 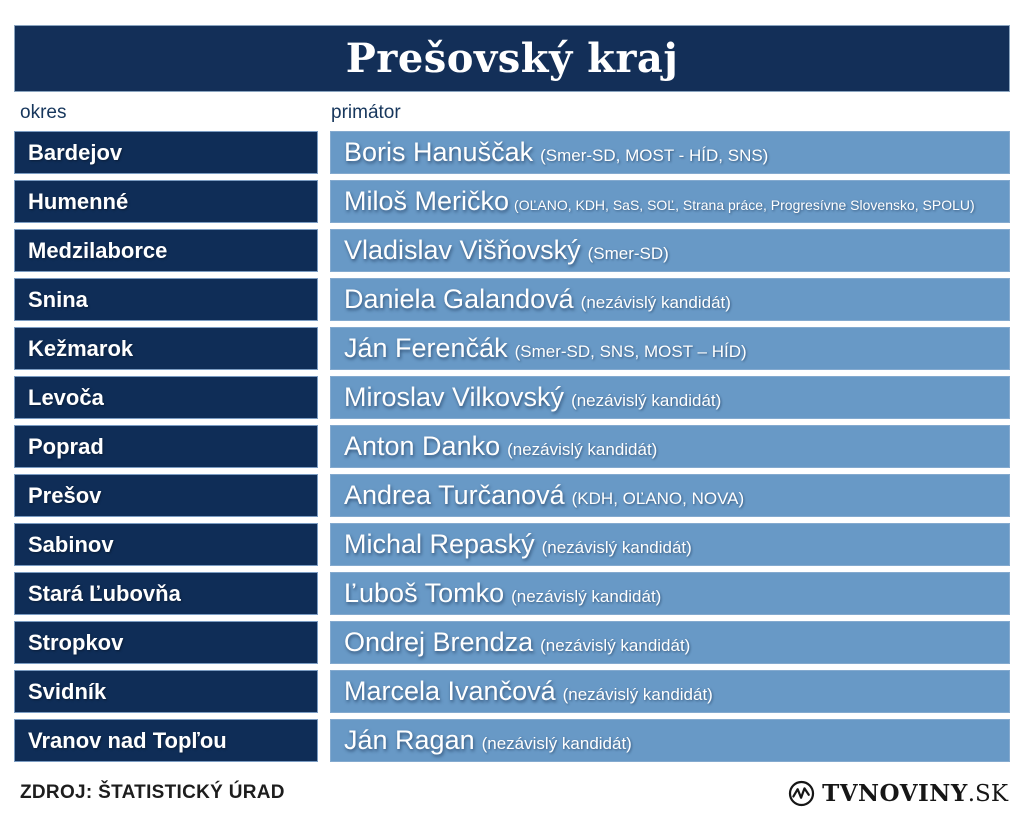 I want to click on column-header-okres: okres, so click(x=43, y=112).